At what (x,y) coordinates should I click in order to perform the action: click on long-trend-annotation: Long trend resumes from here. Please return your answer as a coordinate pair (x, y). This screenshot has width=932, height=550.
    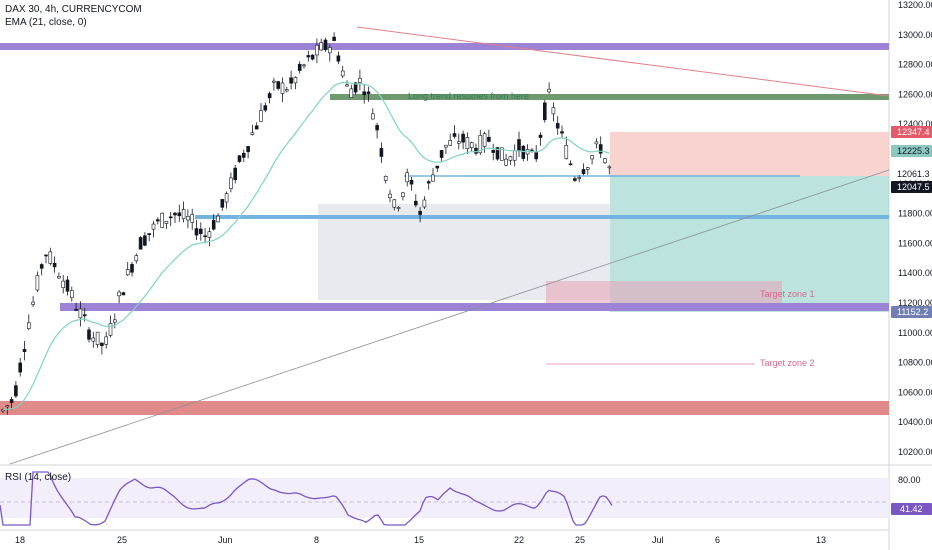
    Looking at the image, I should click on (468, 96).